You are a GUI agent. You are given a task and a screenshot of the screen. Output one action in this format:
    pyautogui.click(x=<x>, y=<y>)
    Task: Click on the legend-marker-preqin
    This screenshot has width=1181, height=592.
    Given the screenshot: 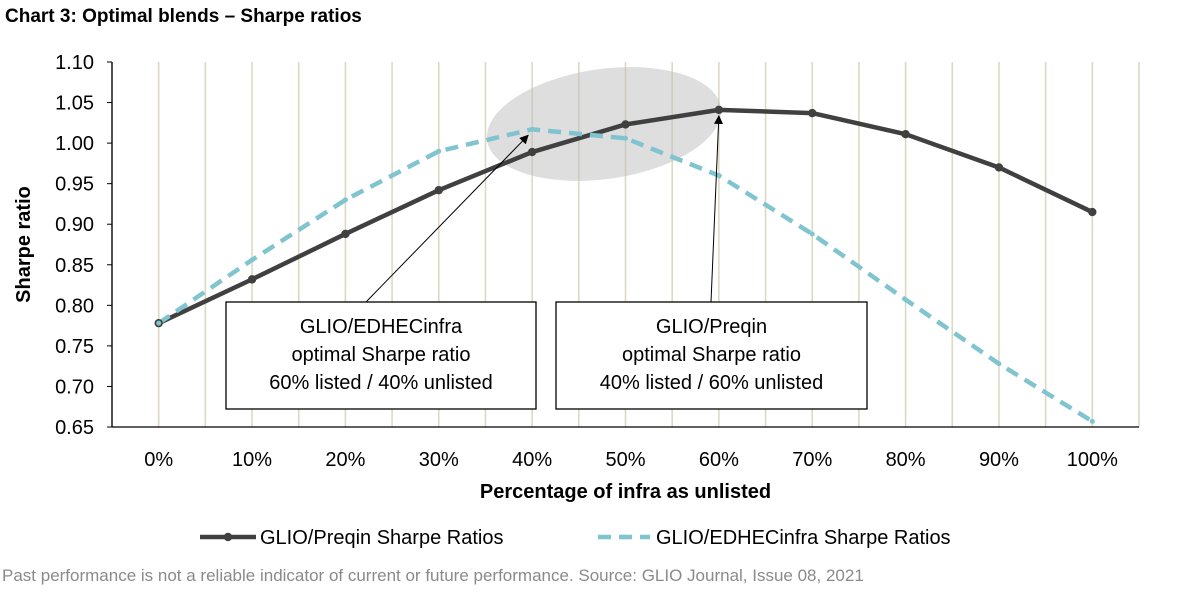 What is the action you would take?
    pyautogui.click(x=228, y=537)
    